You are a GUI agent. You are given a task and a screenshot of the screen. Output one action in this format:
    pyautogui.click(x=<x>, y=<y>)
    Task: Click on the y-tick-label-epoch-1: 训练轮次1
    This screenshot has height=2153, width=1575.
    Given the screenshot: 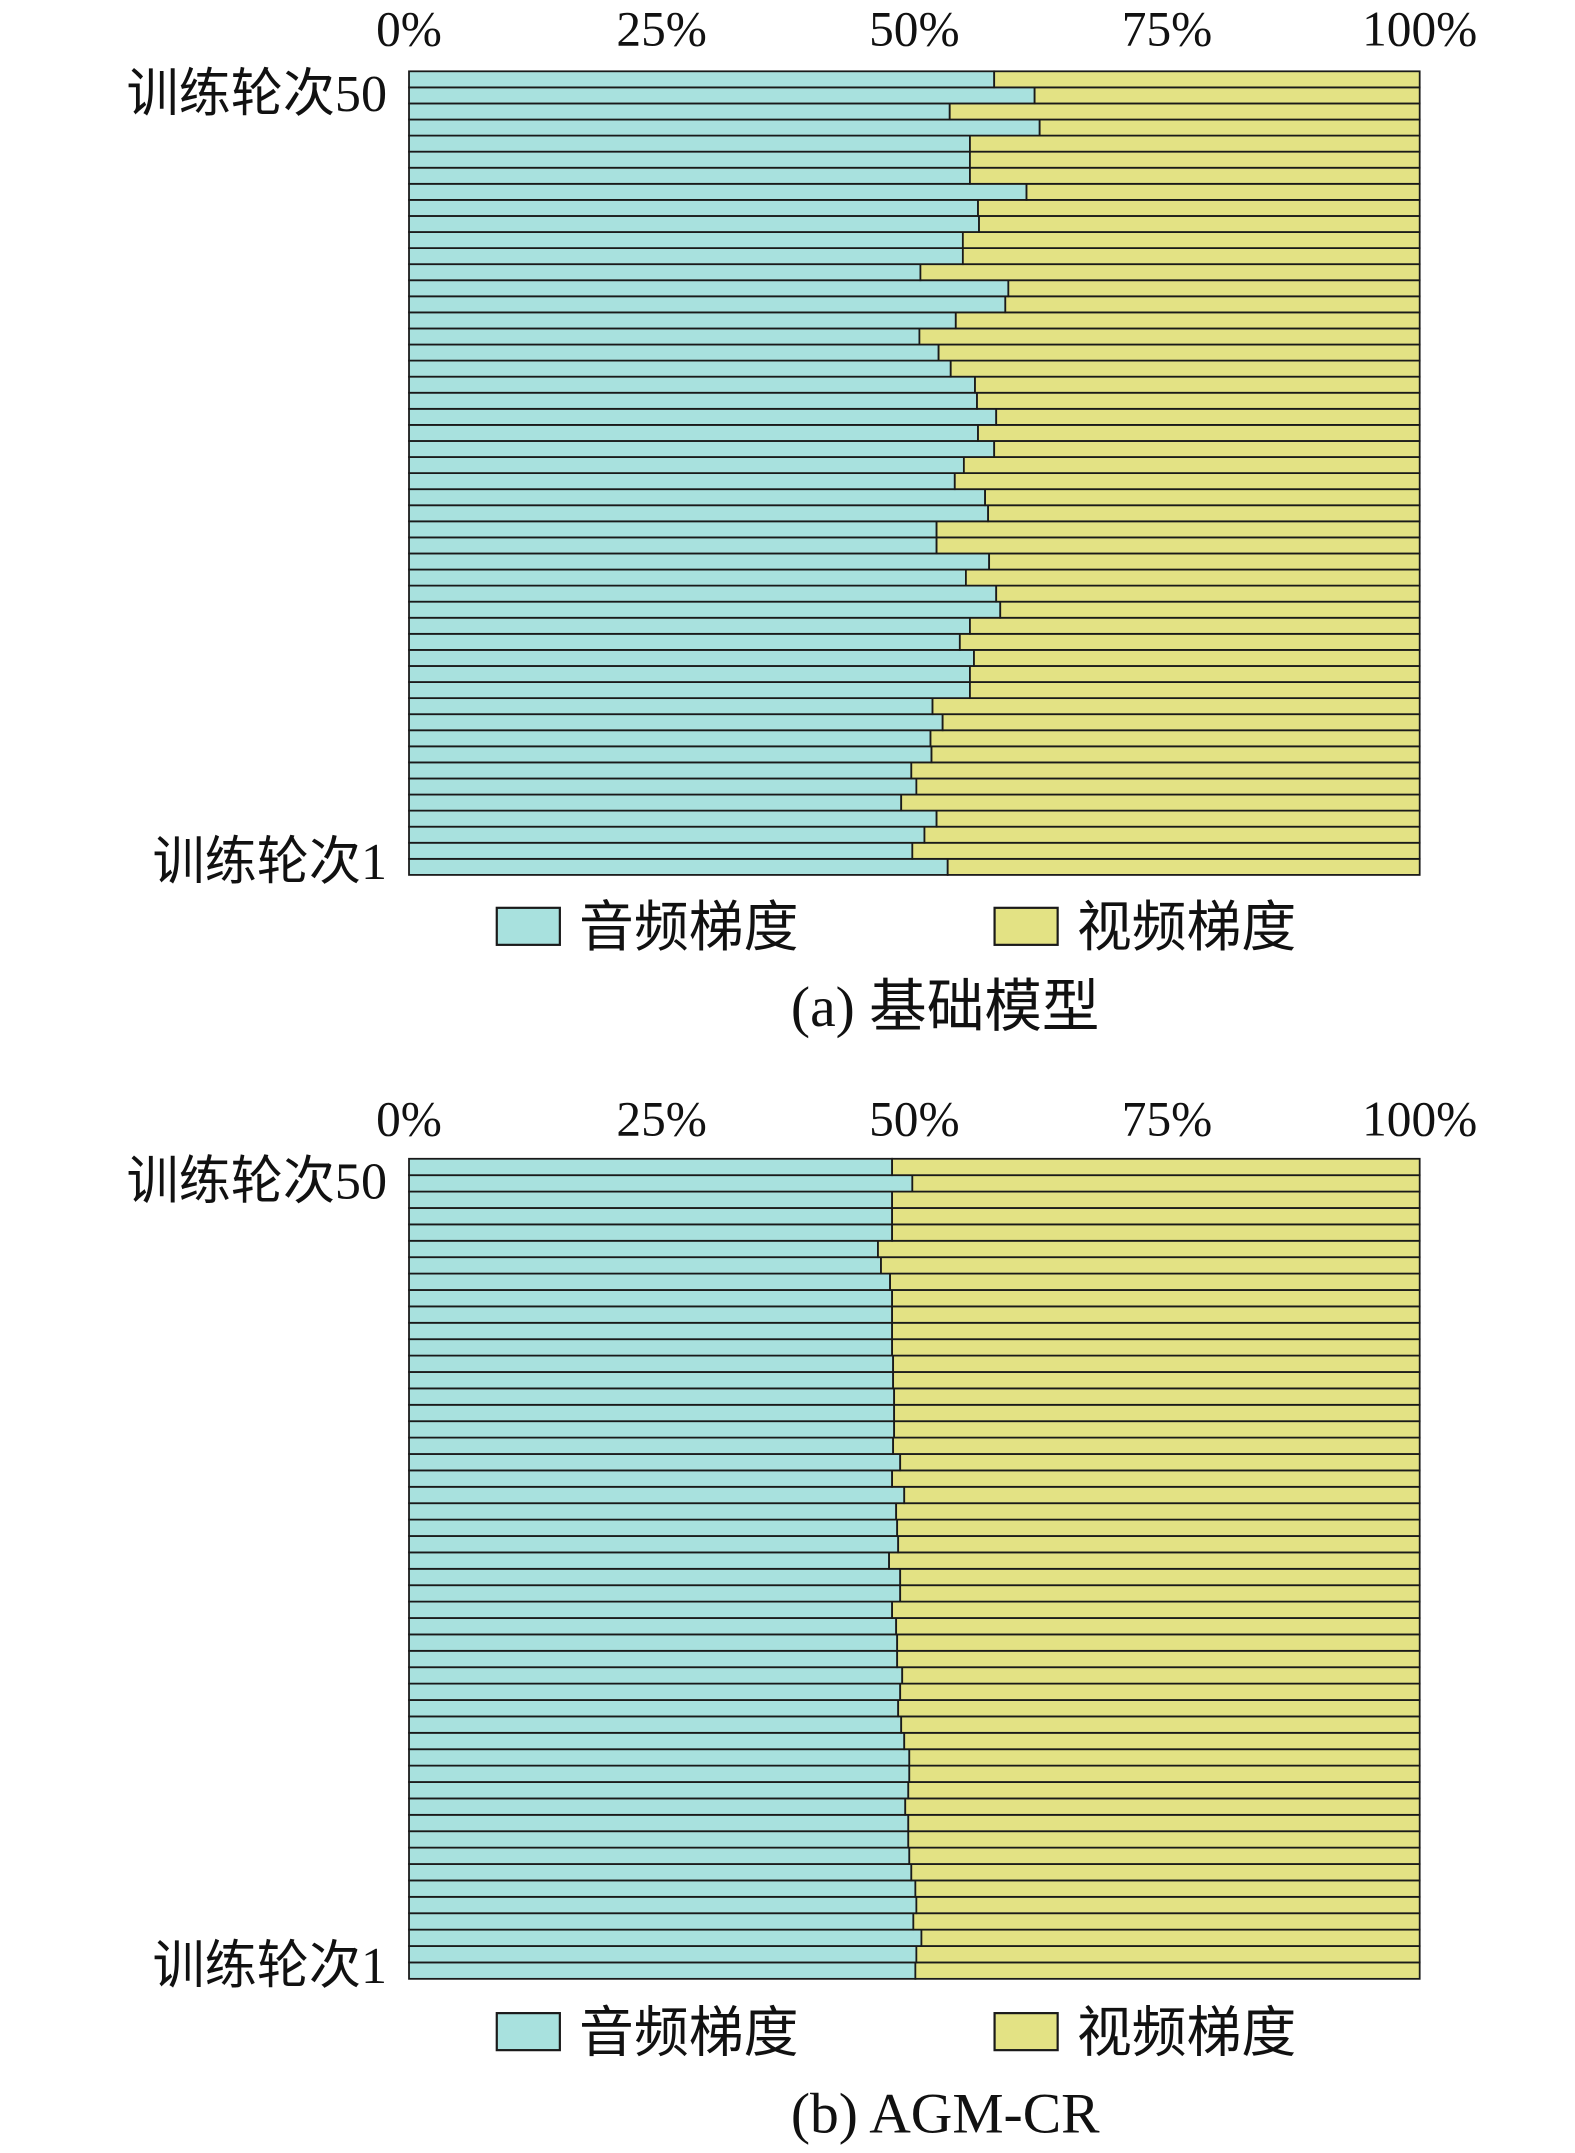 What is the action you would take?
    pyautogui.click(x=270, y=1966)
    